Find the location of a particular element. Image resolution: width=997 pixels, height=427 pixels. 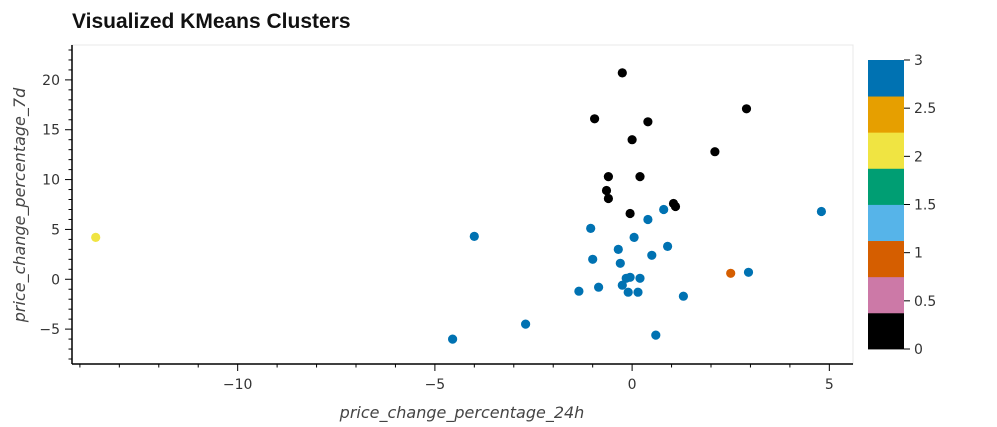

y-ticks: −5 0 5 10 15 20 is located at coordinates (55, 204).